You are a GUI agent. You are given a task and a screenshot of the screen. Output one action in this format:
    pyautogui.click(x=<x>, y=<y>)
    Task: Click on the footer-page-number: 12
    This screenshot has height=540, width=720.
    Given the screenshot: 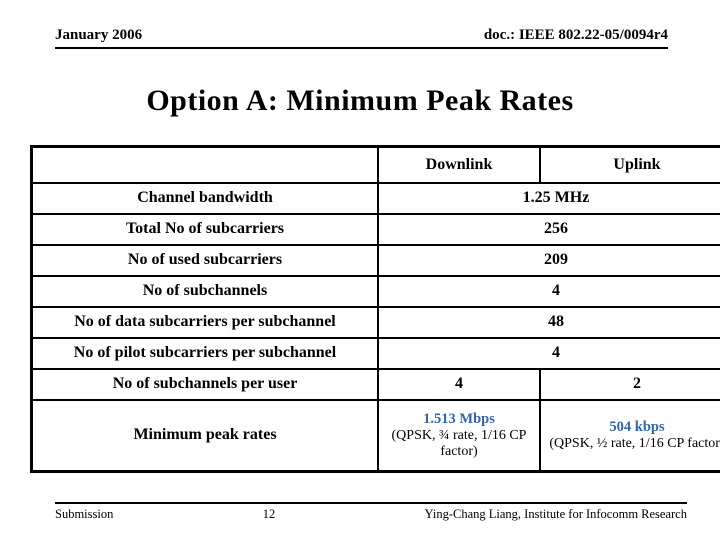 What is the action you would take?
    pyautogui.click(x=269, y=514)
    